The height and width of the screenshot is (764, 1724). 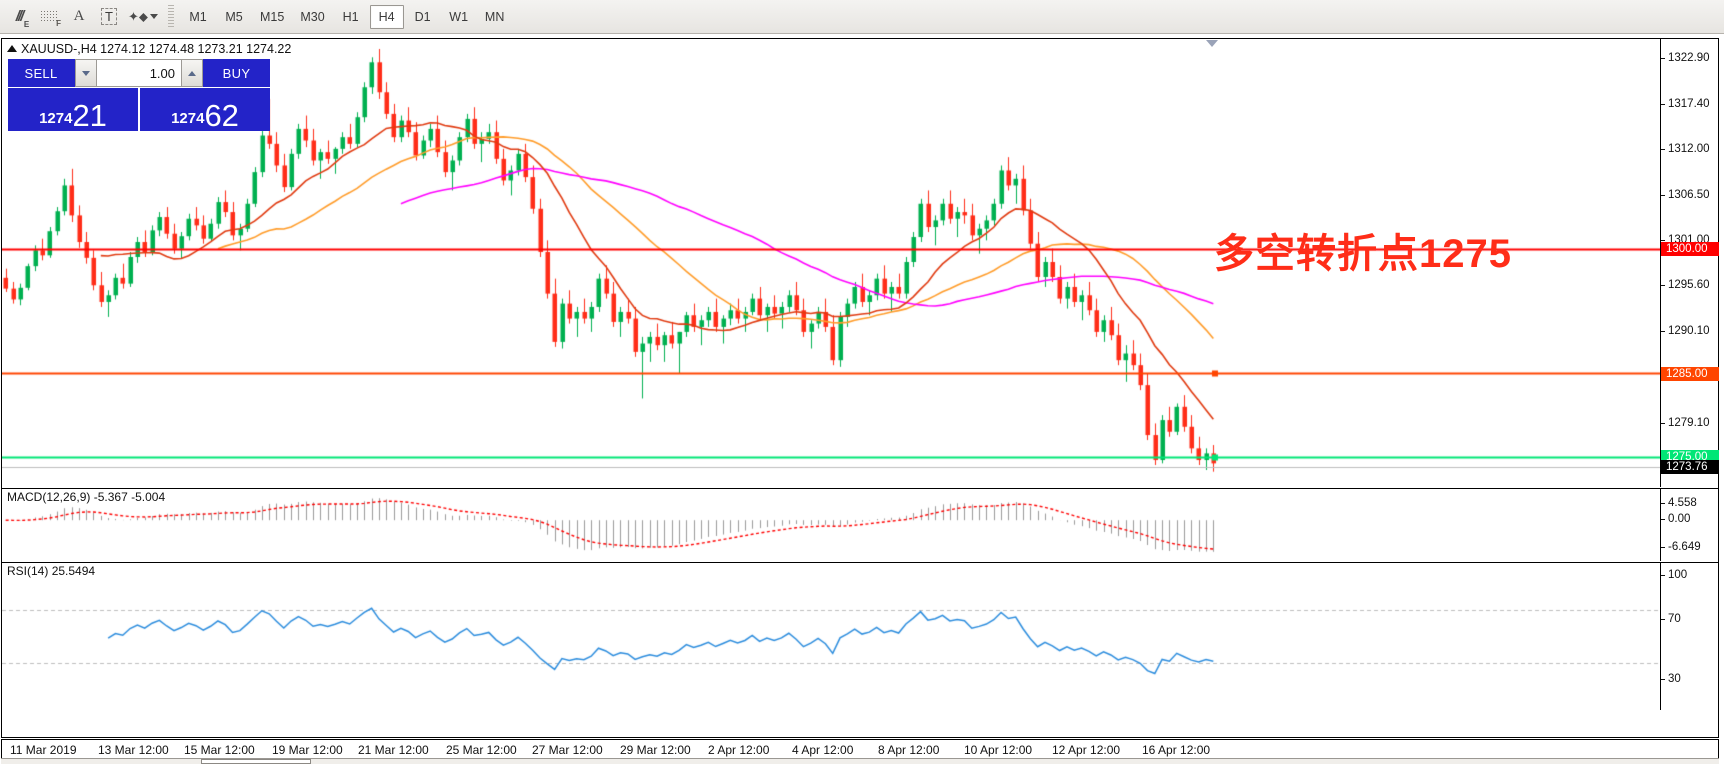 I want to click on buy-price-whole: 1274, so click(x=188, y=118).